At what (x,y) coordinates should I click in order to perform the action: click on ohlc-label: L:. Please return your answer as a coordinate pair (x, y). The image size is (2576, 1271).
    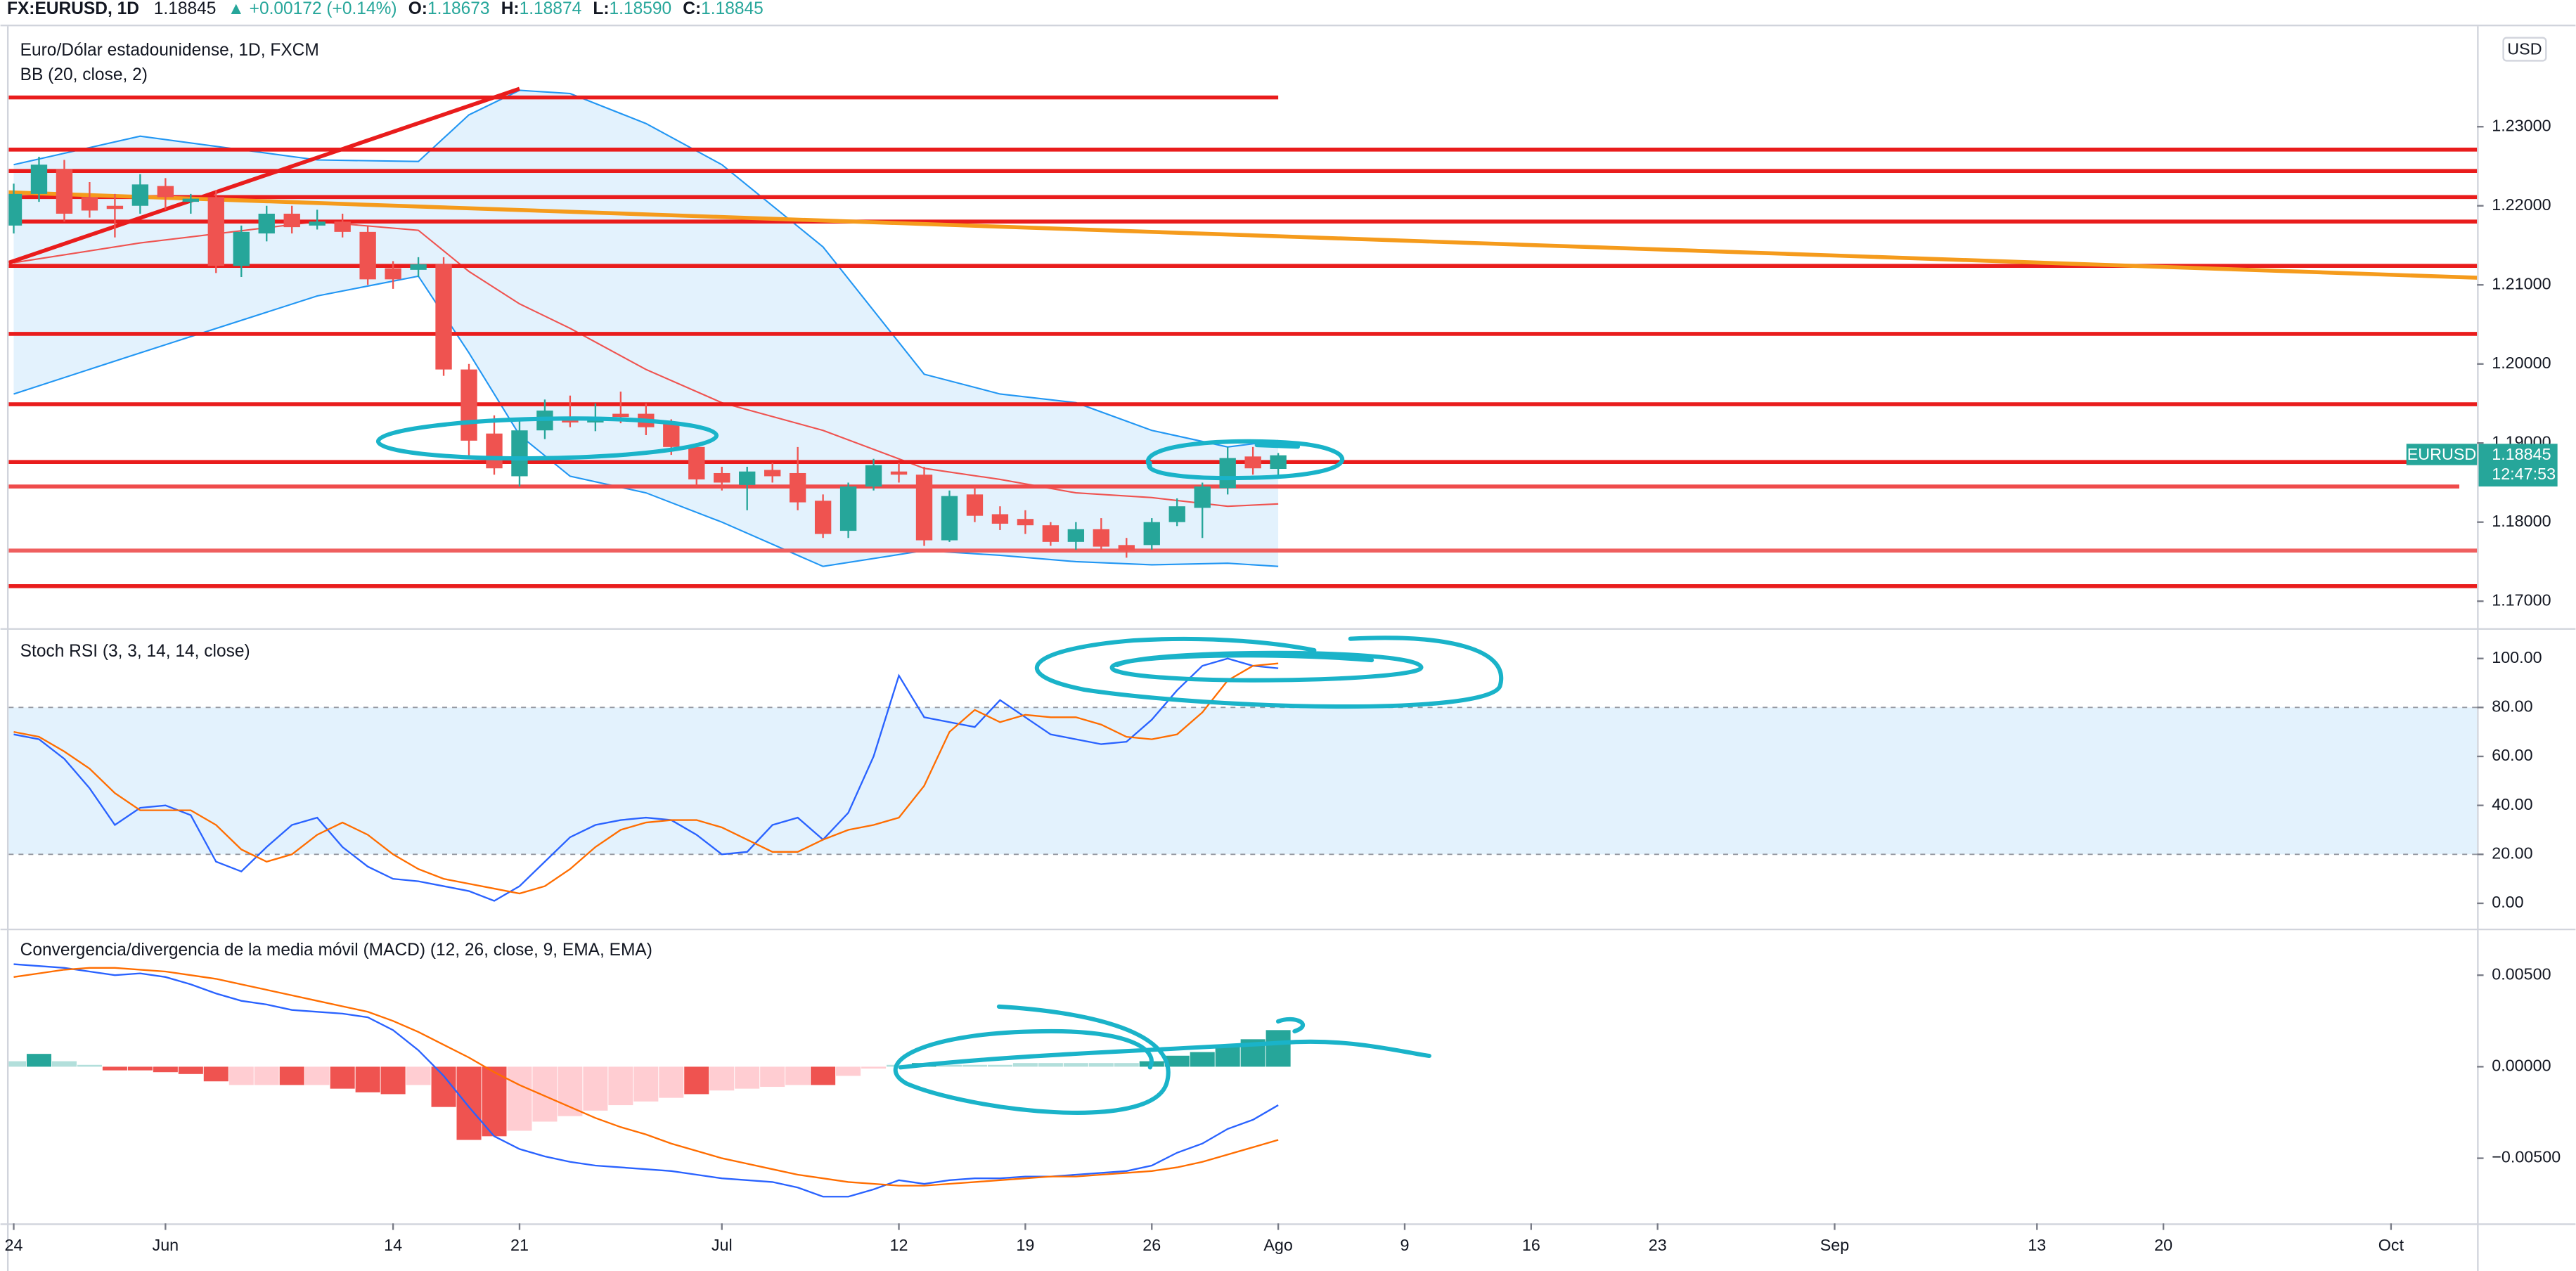
    Looking at the image, I should click on (601, 9).